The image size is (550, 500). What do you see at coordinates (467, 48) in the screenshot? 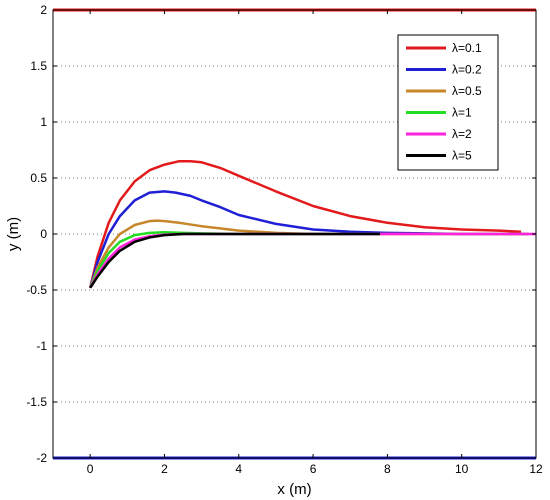
I see `legend-label-0: λ=0.1` at bounding box center [467, 48].